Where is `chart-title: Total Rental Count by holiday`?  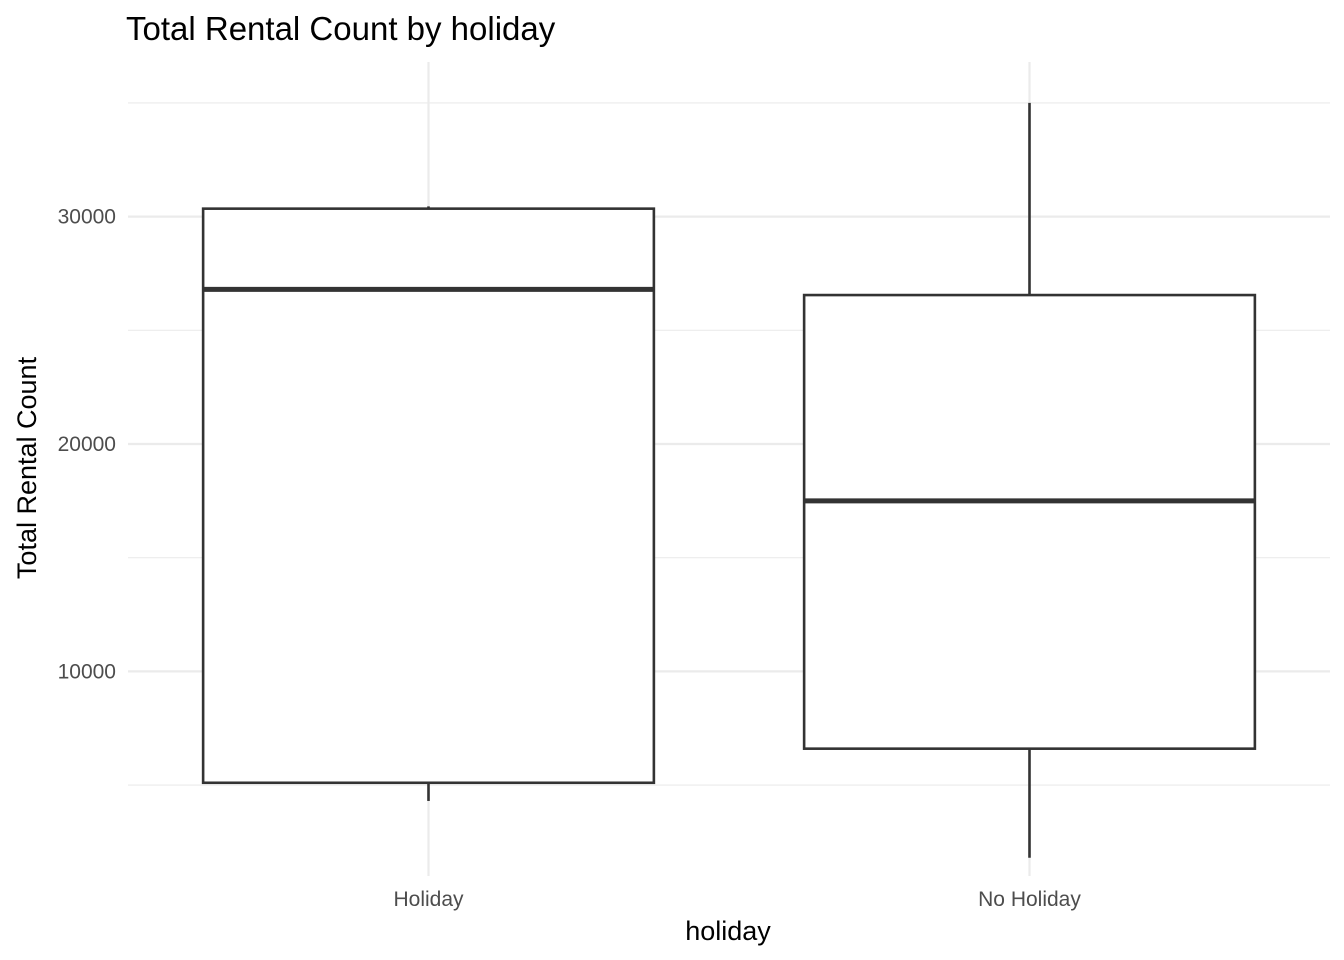
chart-title: Total Rental Count by holiday is located at coordinates (341, 28).